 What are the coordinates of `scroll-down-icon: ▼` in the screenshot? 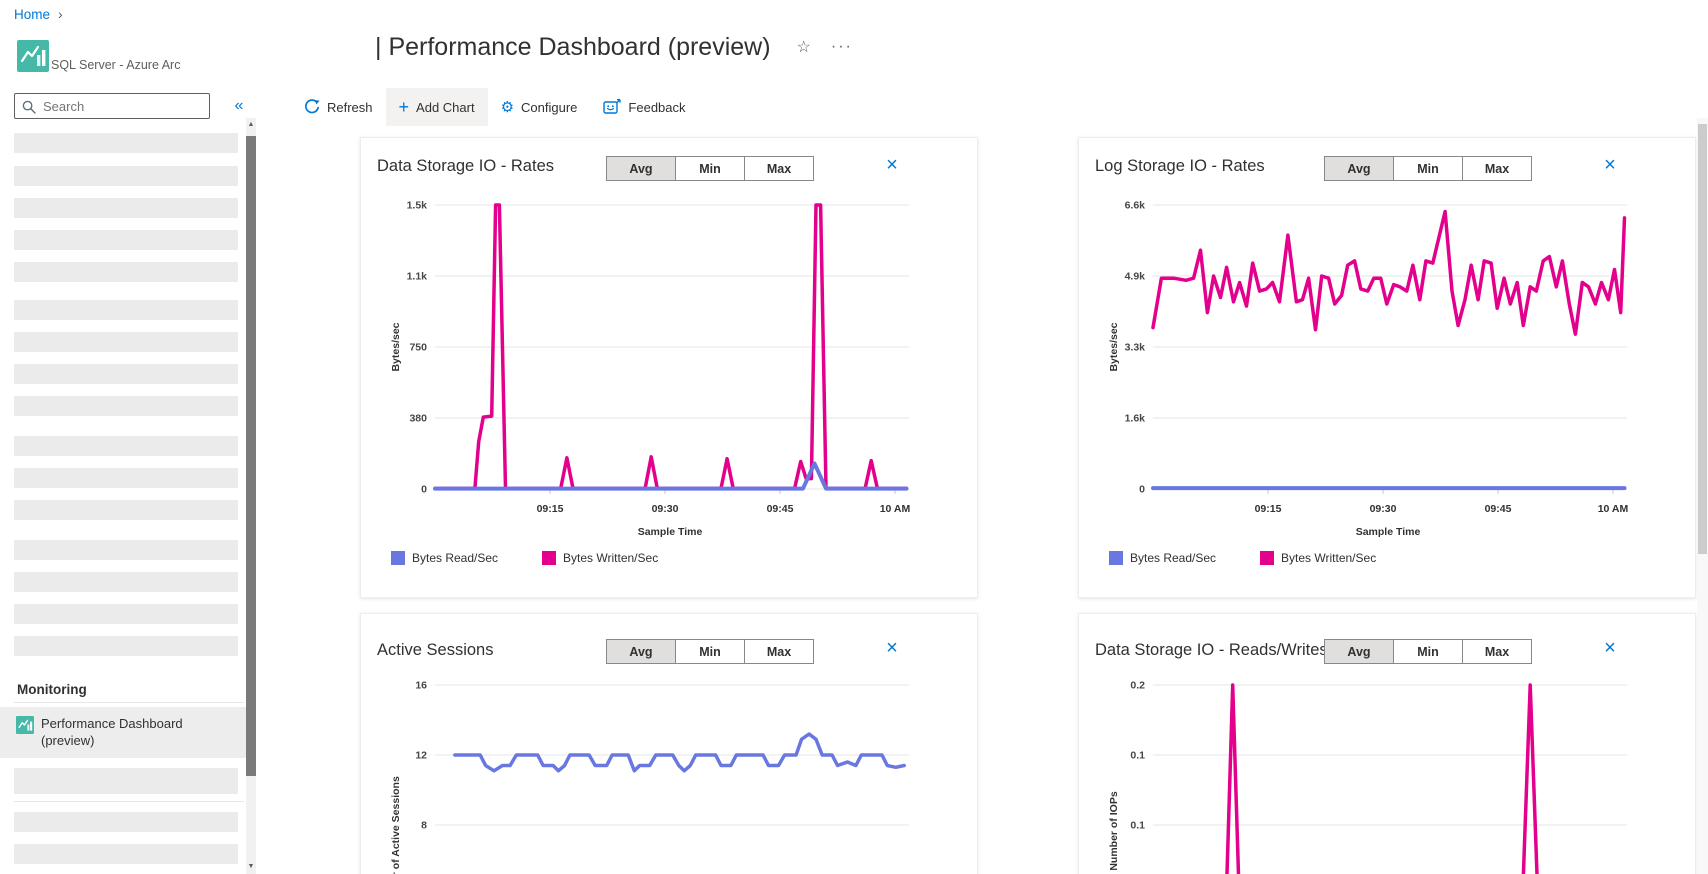 It's located at (251, 866).